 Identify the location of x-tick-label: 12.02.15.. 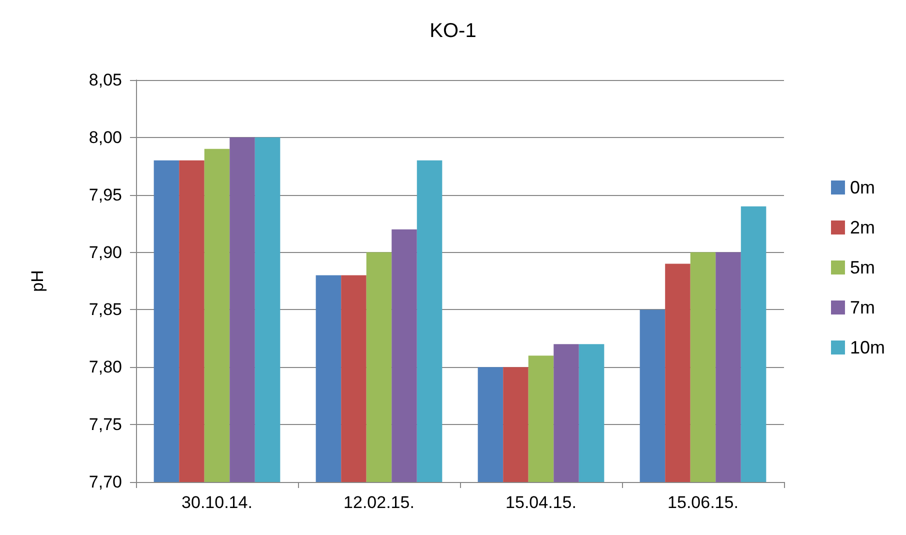
(379, 502).